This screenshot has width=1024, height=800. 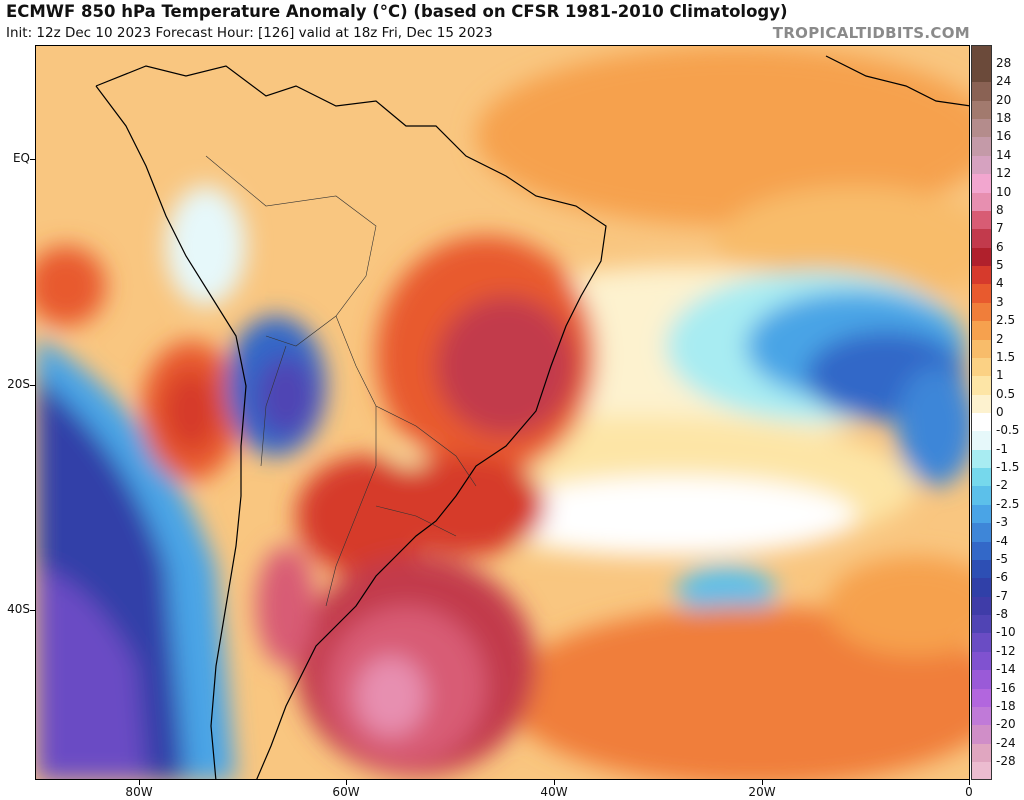 I want to click on colorbar-label: 0.5, so click(x=1006, y=393).